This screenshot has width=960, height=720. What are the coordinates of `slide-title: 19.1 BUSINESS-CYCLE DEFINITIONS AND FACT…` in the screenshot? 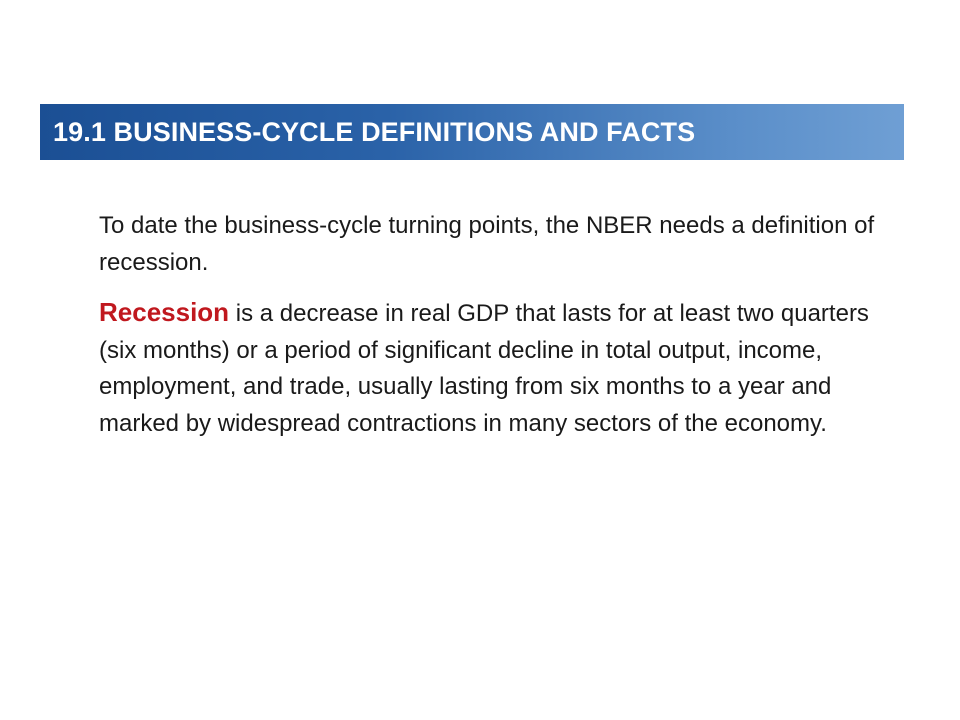 It's located at (374, 131).